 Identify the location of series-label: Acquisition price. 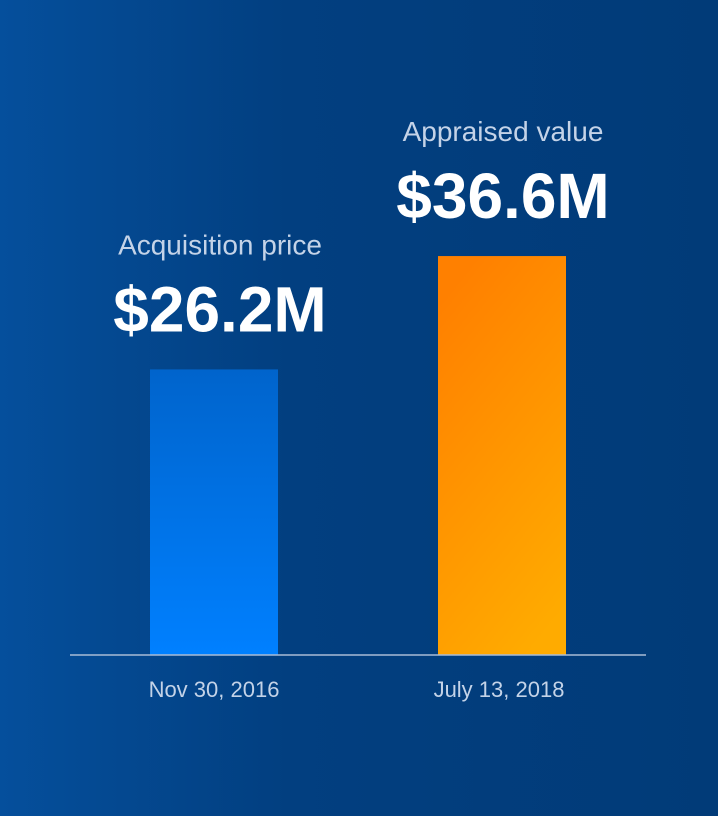
(220, 244).